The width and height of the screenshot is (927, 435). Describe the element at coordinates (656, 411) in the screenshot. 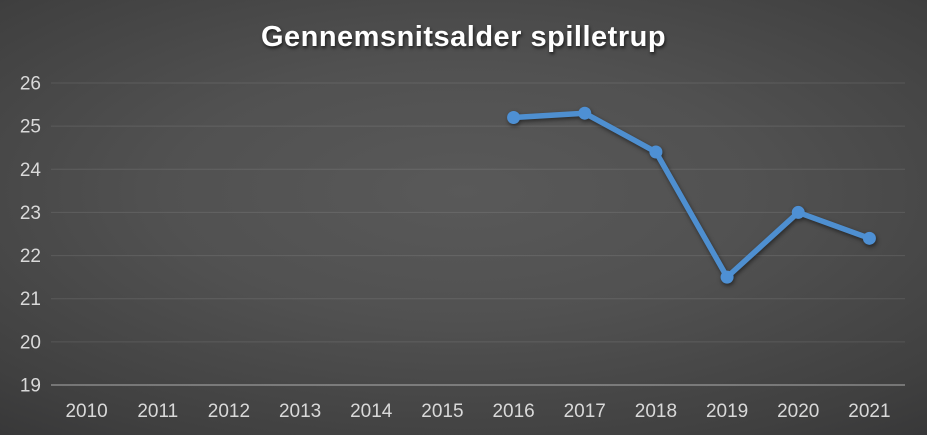

I see `x-axis-tick-label: 2018` at that location.